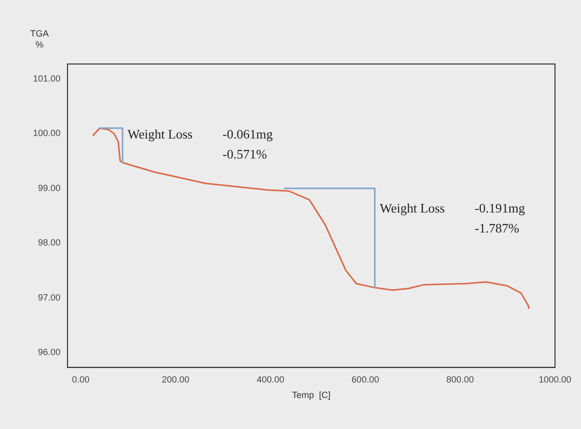  What do you see at coordinates (245, 154) in the screenshot?
I see `annotation: -0.571%` at bounding box center [245, 154].